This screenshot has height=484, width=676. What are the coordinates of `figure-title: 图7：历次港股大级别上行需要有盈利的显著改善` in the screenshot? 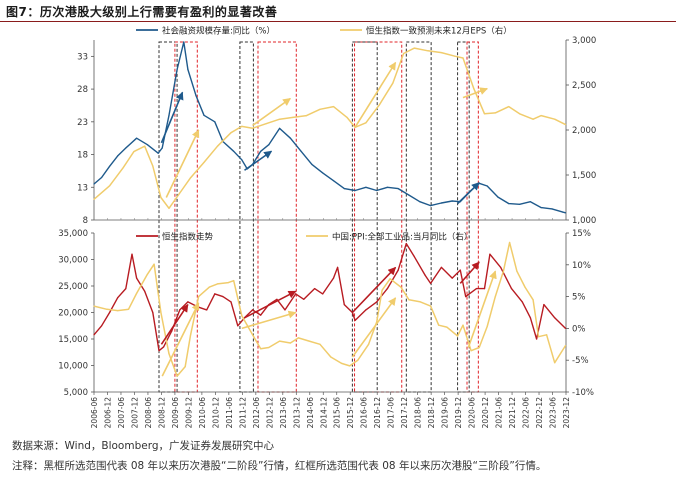 It's located at (142, 12).